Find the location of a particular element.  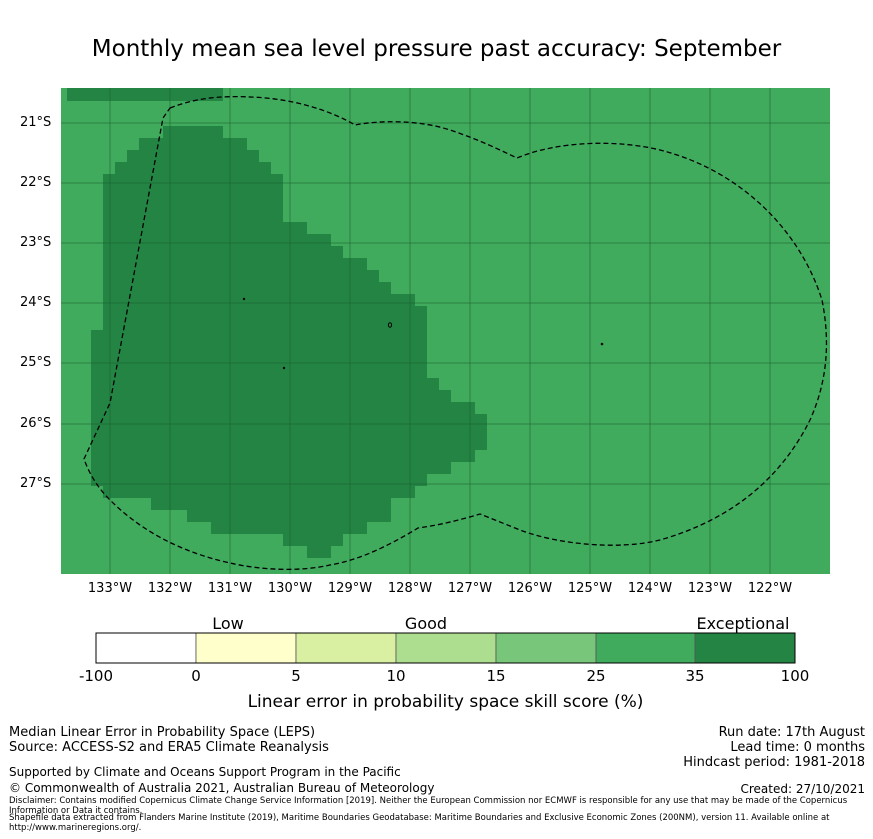

colorbar-frame is located at coordinates (445, 648).